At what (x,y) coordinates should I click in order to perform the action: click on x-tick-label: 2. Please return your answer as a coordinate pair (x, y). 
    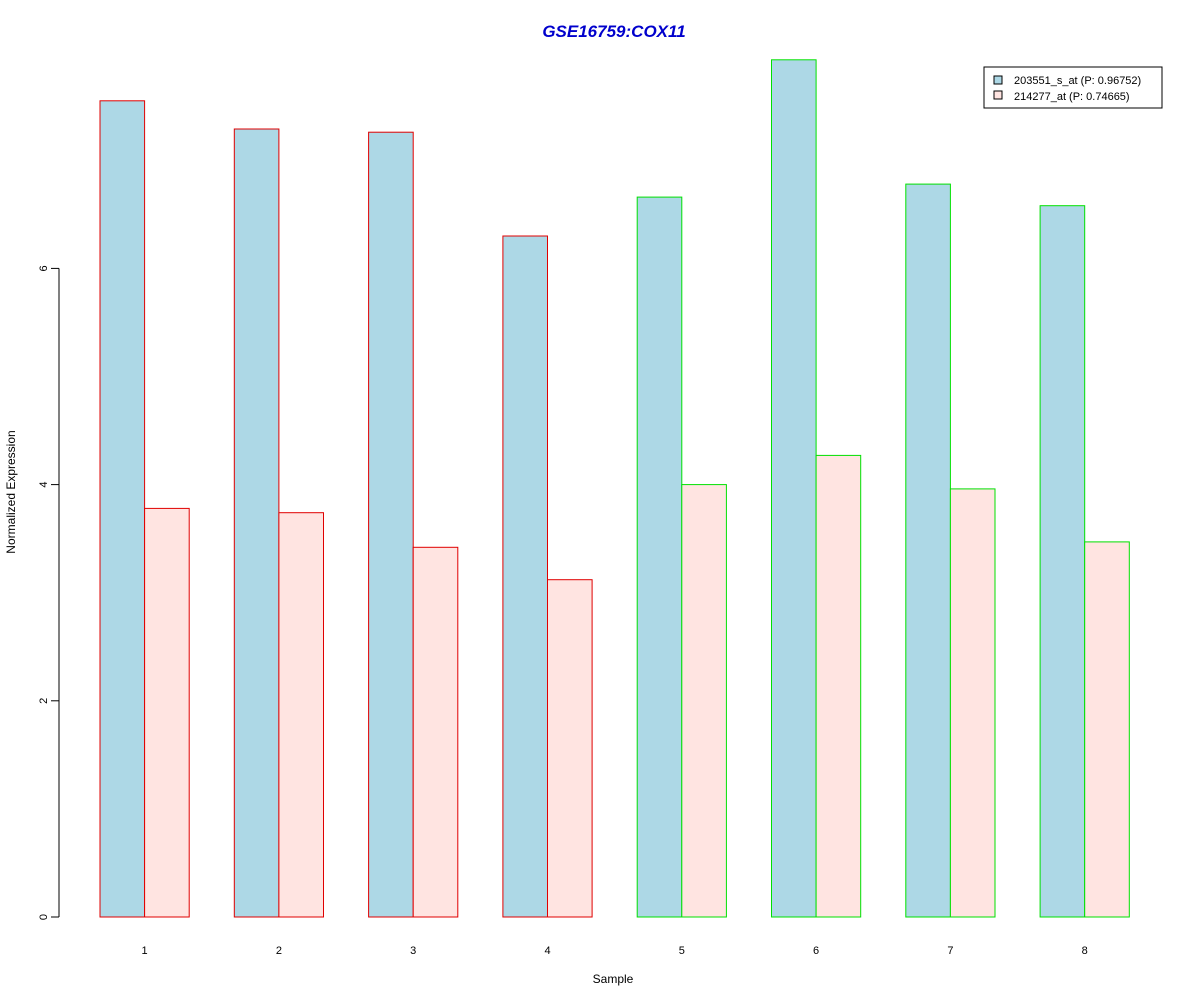
    Looking at the image, I should click on (279, 951).